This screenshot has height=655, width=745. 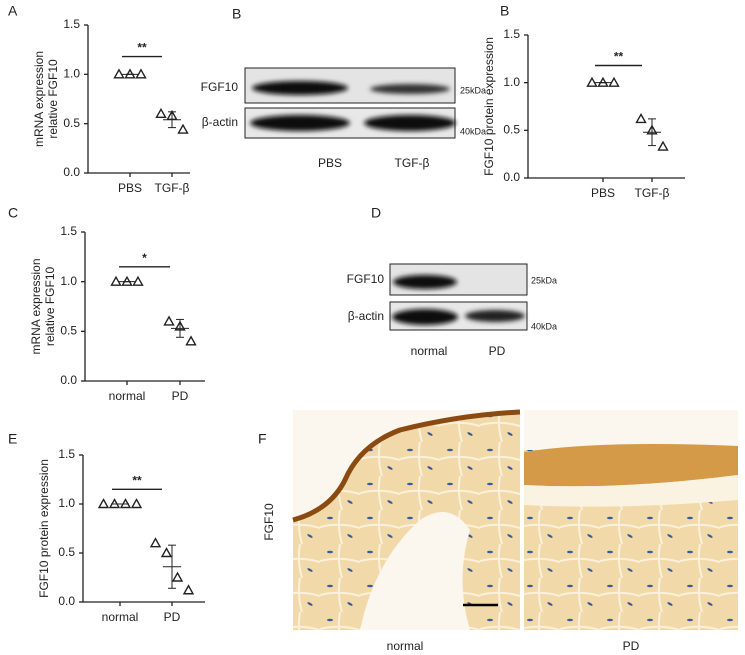 What do you see at coordinates (458, 297) in the screenshot?
I see `blot-d` at bounding box center [458, 297].